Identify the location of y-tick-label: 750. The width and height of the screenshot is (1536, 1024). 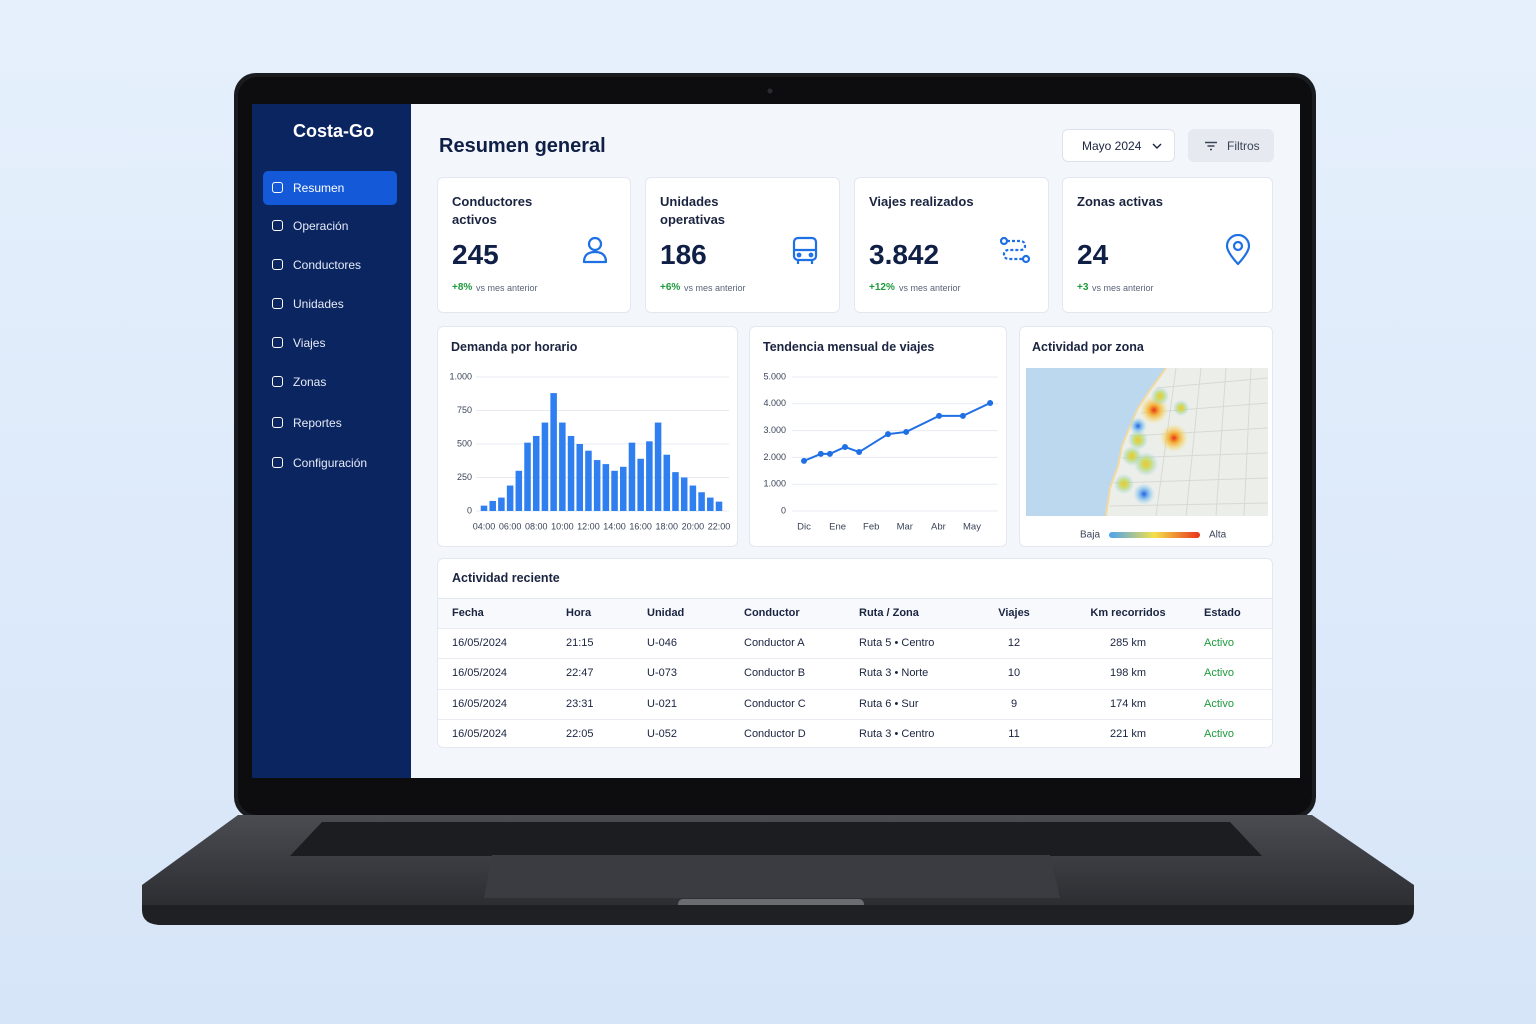
(464, 410).